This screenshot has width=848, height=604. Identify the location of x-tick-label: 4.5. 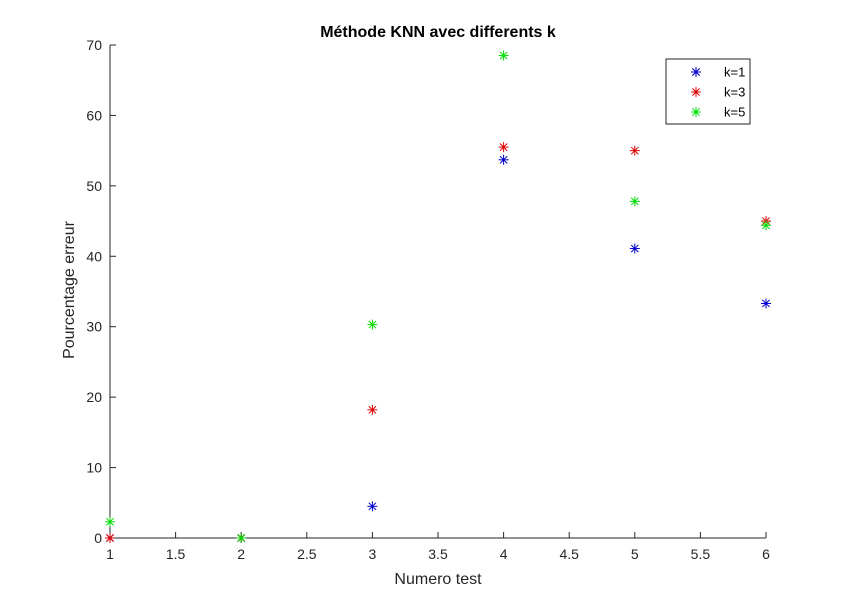
(569, 554).